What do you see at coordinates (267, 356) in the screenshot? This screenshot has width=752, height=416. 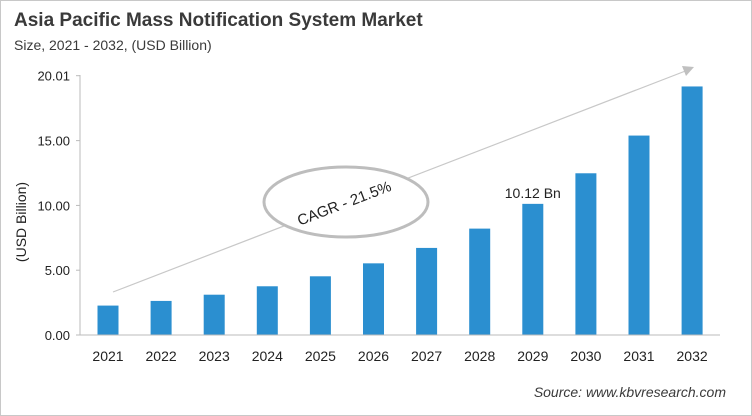 I see `x-tick-label: 2024` at bounding box center [267, 356].